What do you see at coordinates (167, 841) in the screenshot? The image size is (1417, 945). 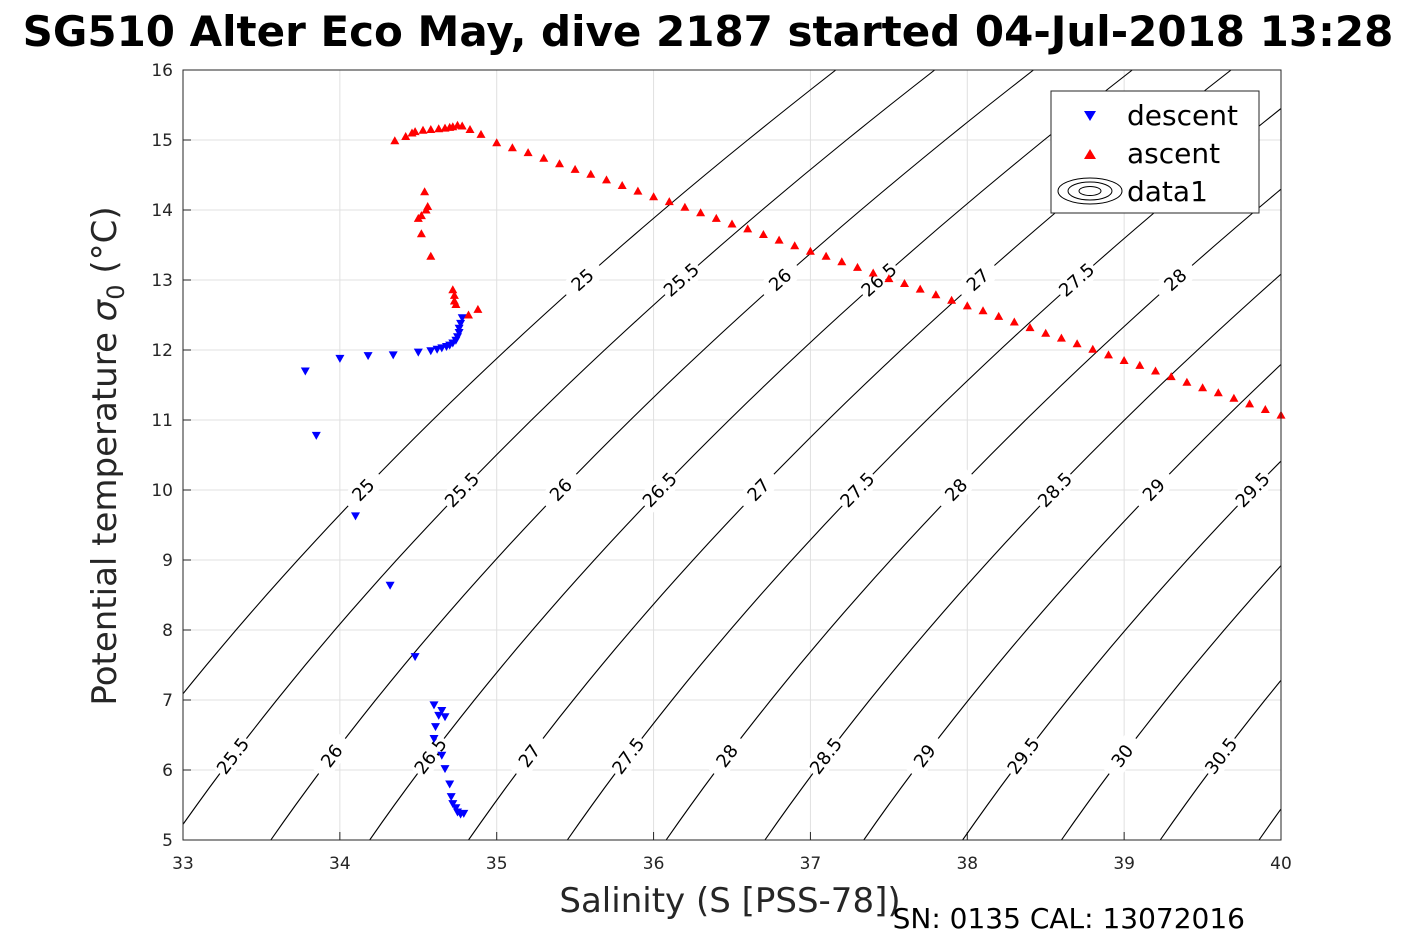 I see `y-tick-label: 5` at bounding box center [167, 841].